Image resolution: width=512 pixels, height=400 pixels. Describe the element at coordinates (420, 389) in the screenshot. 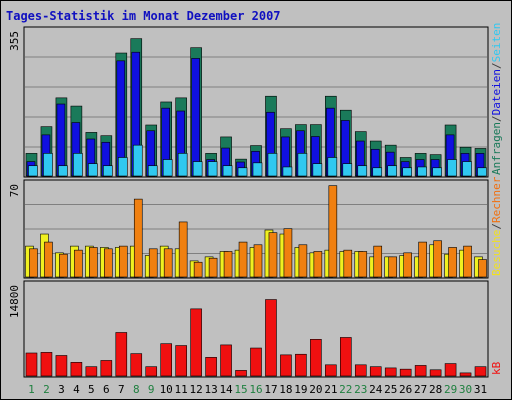

I see `x-tick-label: 27` at that location.